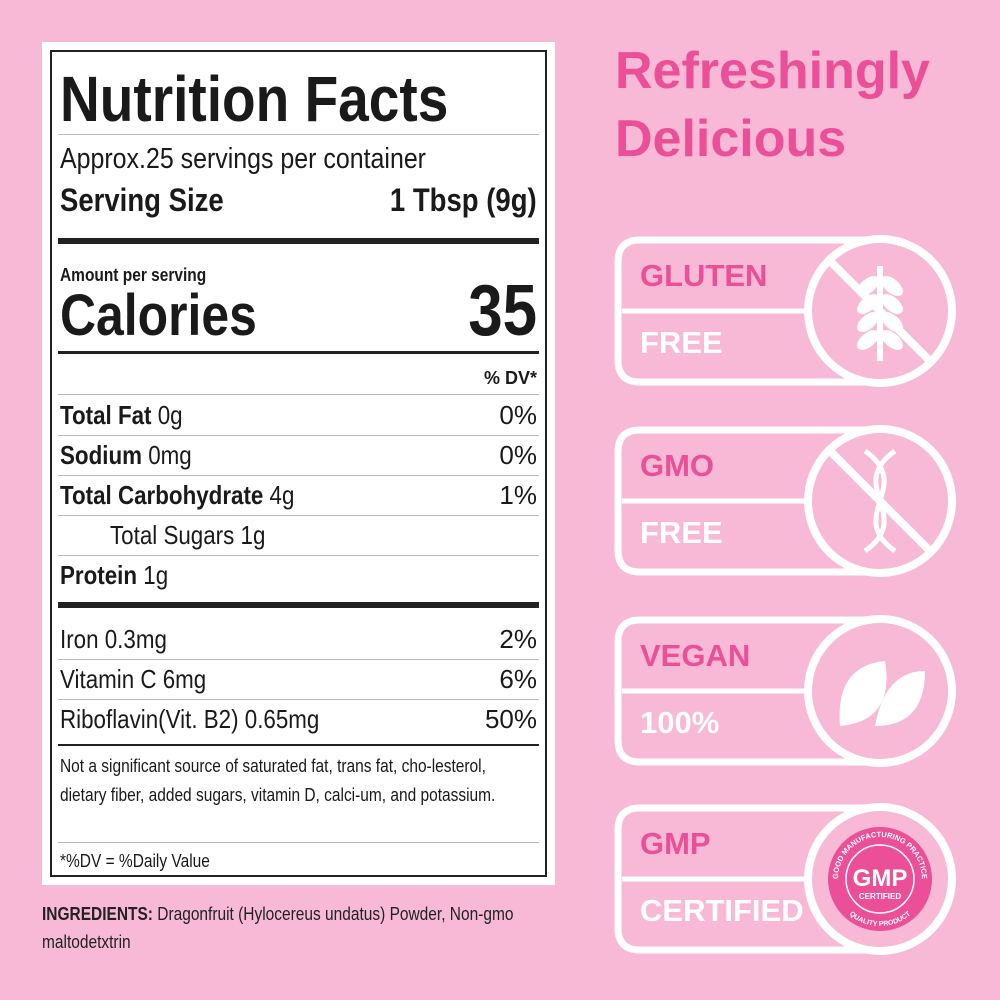  I want to click on serving-size-label: Serving Size, so click(155, 200).